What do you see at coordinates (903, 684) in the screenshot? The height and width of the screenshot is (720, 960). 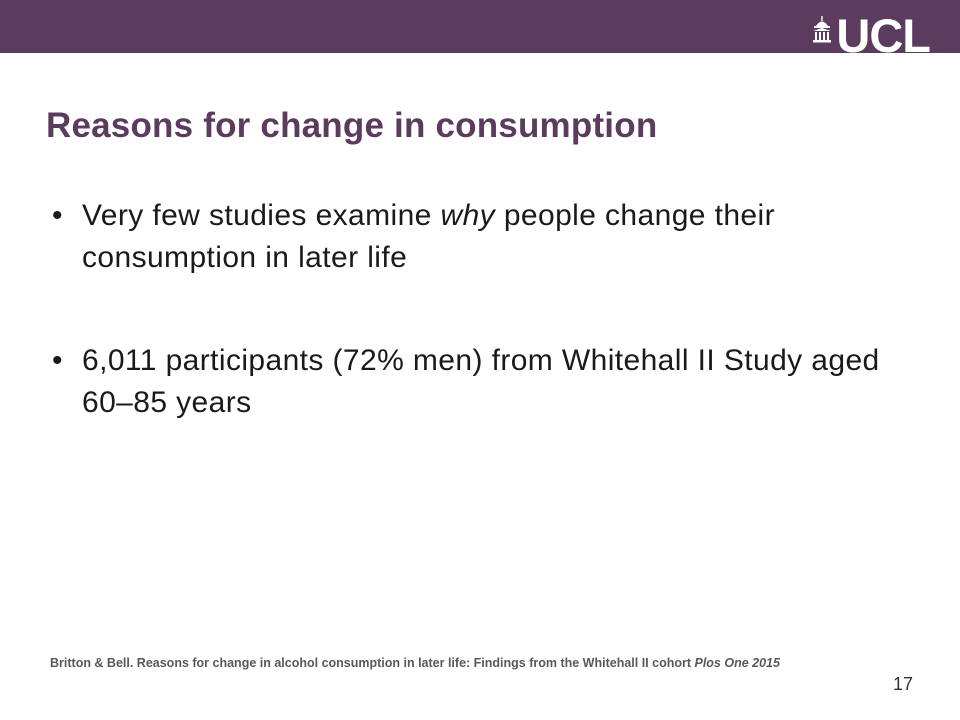 I see `page-number: 17` at bounding box center [903, 684].